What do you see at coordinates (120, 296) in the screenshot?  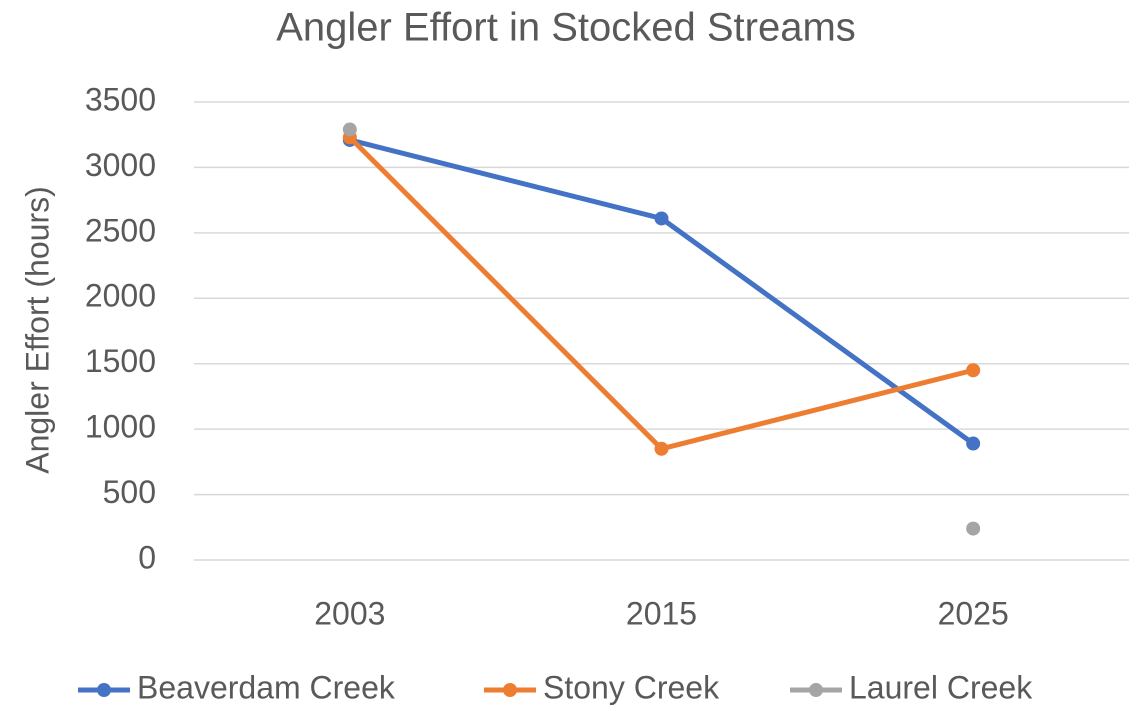 I see `y-tick-label: 2000` at bounding box center [120, 296].